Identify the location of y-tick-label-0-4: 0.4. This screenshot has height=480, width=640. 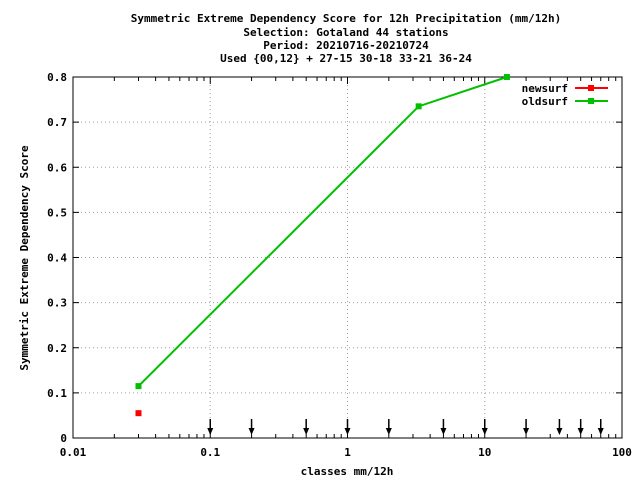
(57, 258).